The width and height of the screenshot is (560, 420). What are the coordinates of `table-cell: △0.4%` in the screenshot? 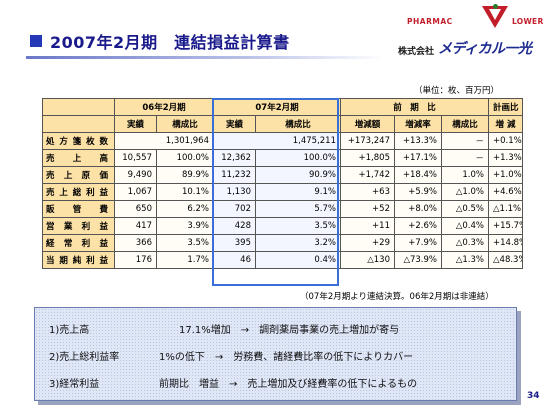 It's located at (465, 226).